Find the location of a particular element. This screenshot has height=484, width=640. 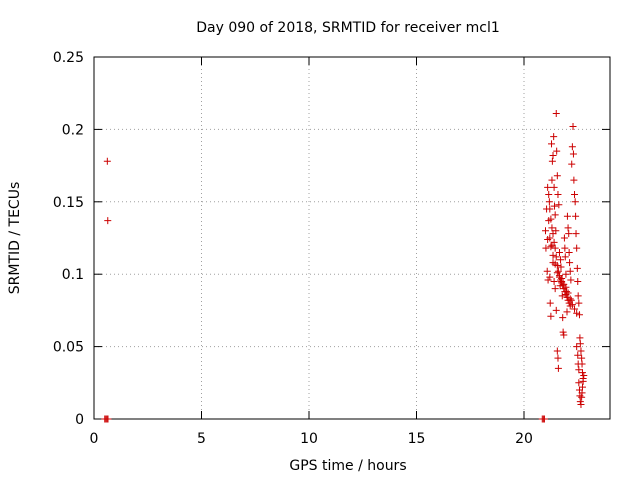

y-tick-label: 0.25 is located at coordinates (68, 58).